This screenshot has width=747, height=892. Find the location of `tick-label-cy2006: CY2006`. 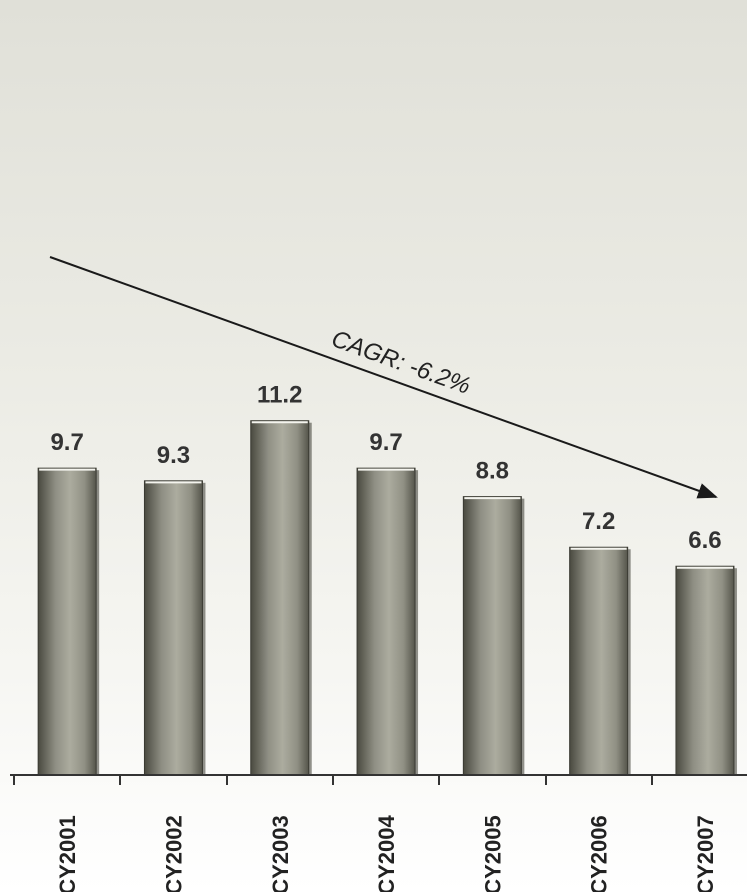

tick-label-cy2006: CY2006 is located at coordinates (599, 853).